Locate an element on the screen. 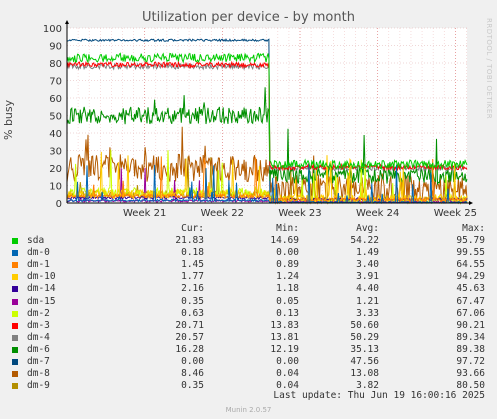 The width and height of the screenshot is (497, 419). legend-row-dm-3: dm-3 20.71 13.83 50.60 90.21 is located at coordinates (252, 326).